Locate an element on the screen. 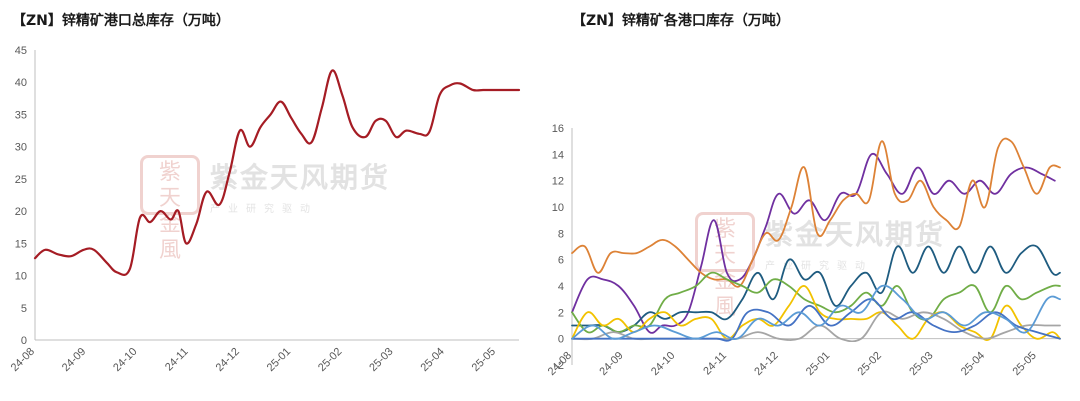 The height and width of the screenshot is (401, 1080). left-chart-y-tick-label: 30 is located at coordinates (21, 148).